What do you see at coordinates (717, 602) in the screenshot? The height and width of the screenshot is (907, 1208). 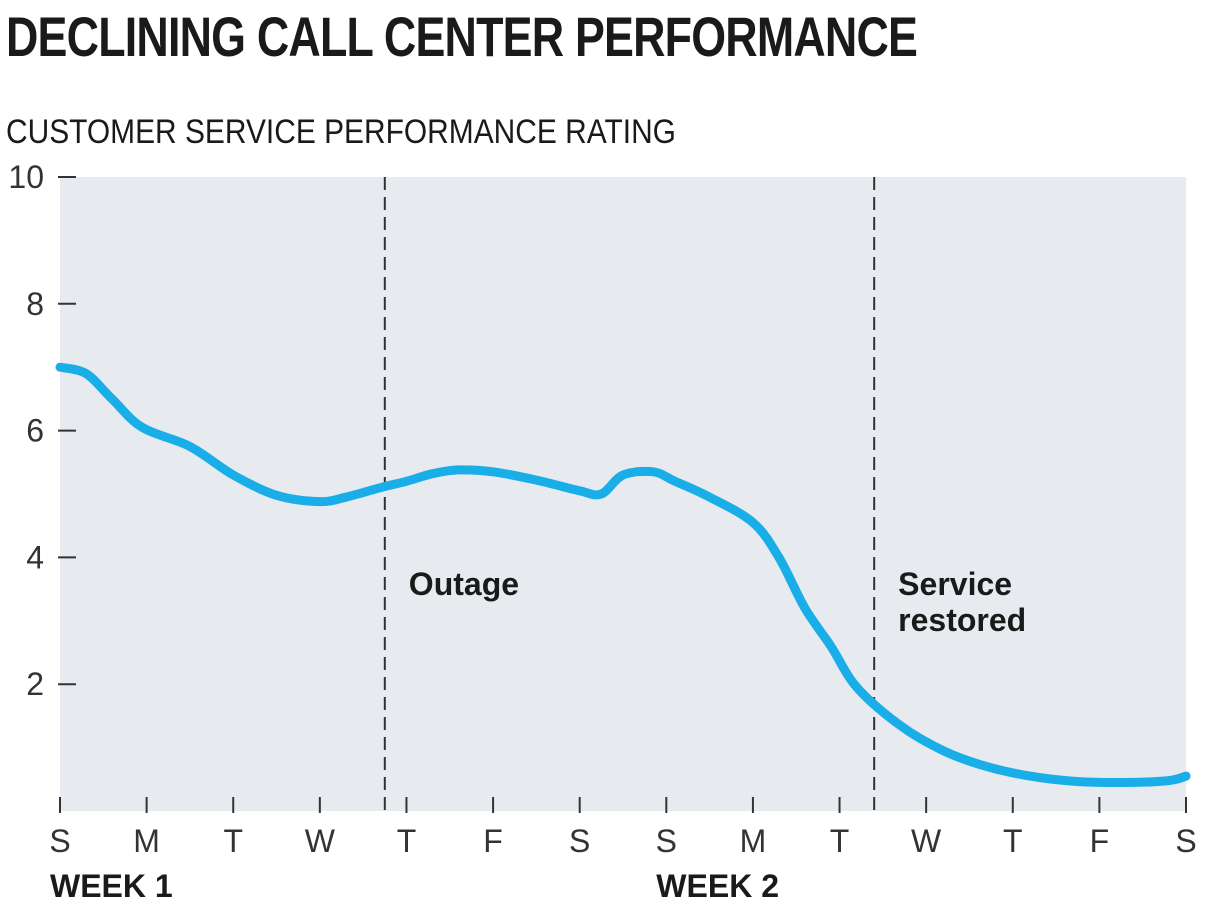 I see `annotations: Outage Service restored` at bounding box center [717, 602].